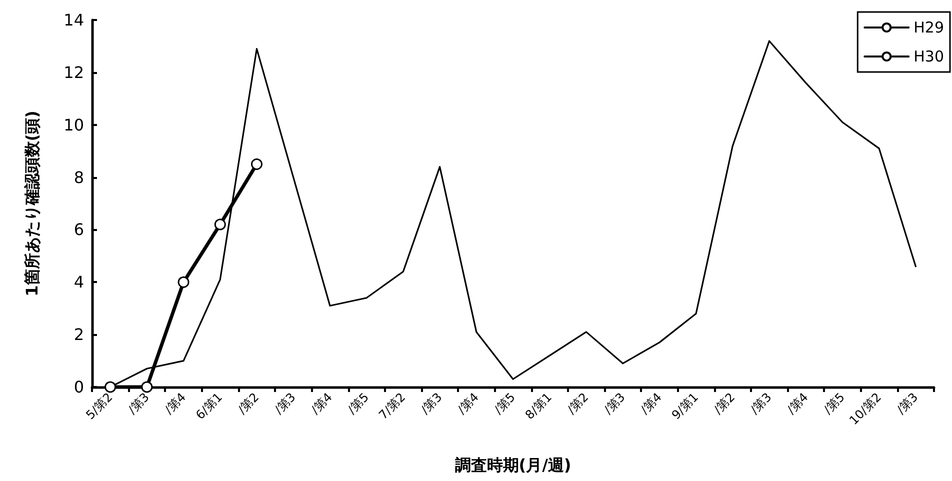 The image size is (952, 481). What do you see at coordinates (32, 203) in the screenshot?
I see `y-axis-title: 1箇所あたり確認頭数(頭)` at bounding box center [32, 203].